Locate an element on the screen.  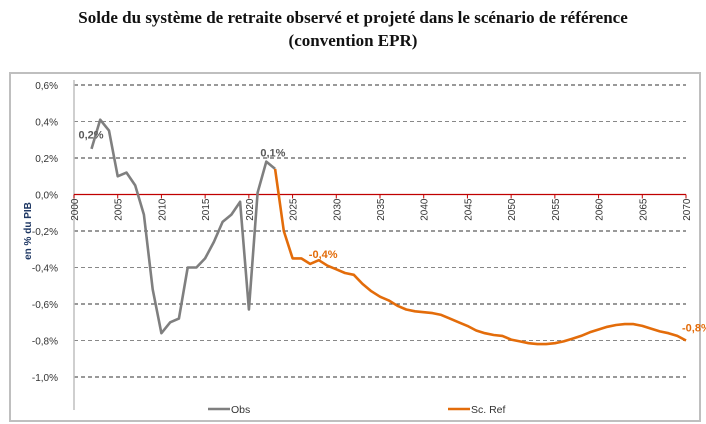
legend-label: Obs is located at coordinates (240, 410).